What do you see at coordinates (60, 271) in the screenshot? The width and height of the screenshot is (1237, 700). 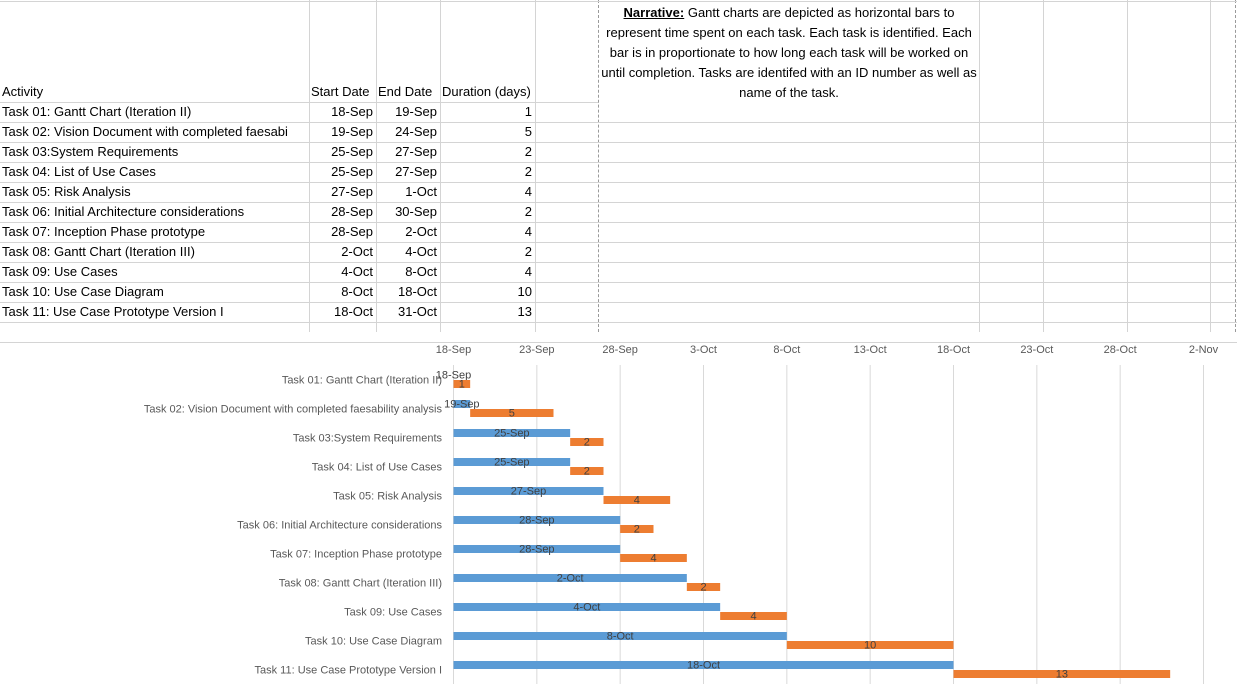 I see `cell-activity: Task 09: Use Cases` at bounding box center [60, 271].